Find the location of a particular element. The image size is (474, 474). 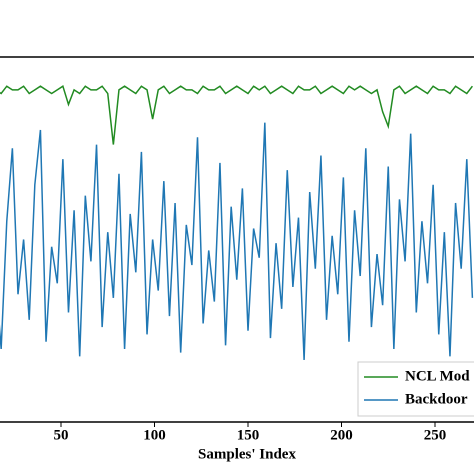

x-tick-label: 250 is located at coordinates (435, 435).